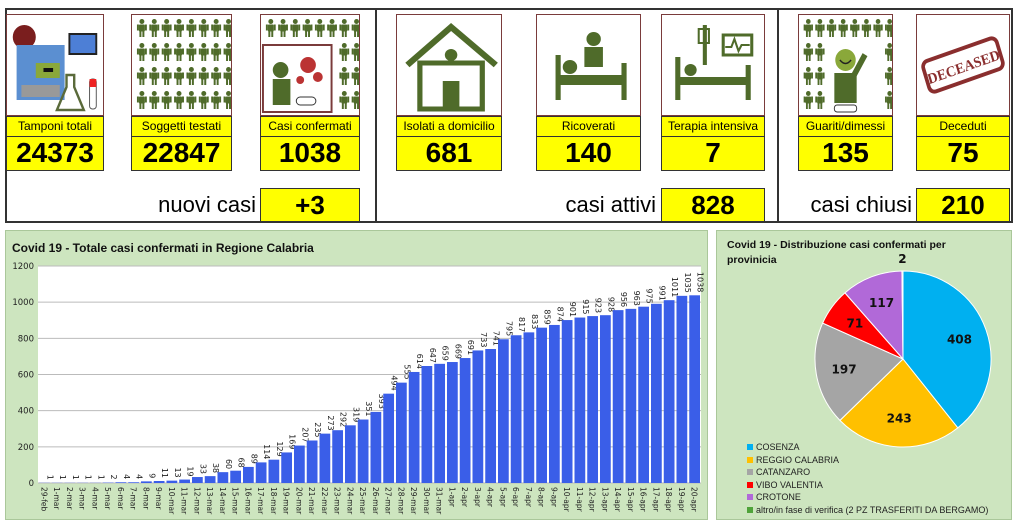  Describe the element at coordinates (844, 369) in the screenshot. I see `slice-label: 197` at that location.